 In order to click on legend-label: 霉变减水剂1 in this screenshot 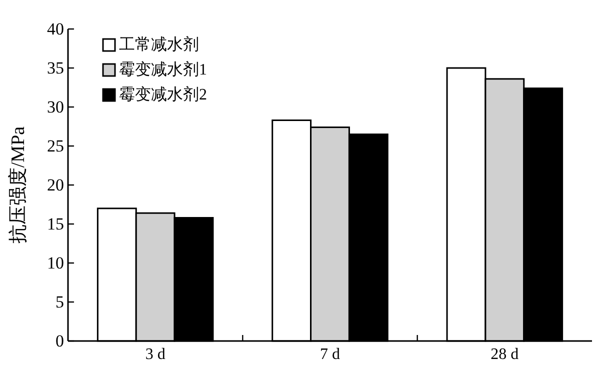, I will do `click(163, 69)`.